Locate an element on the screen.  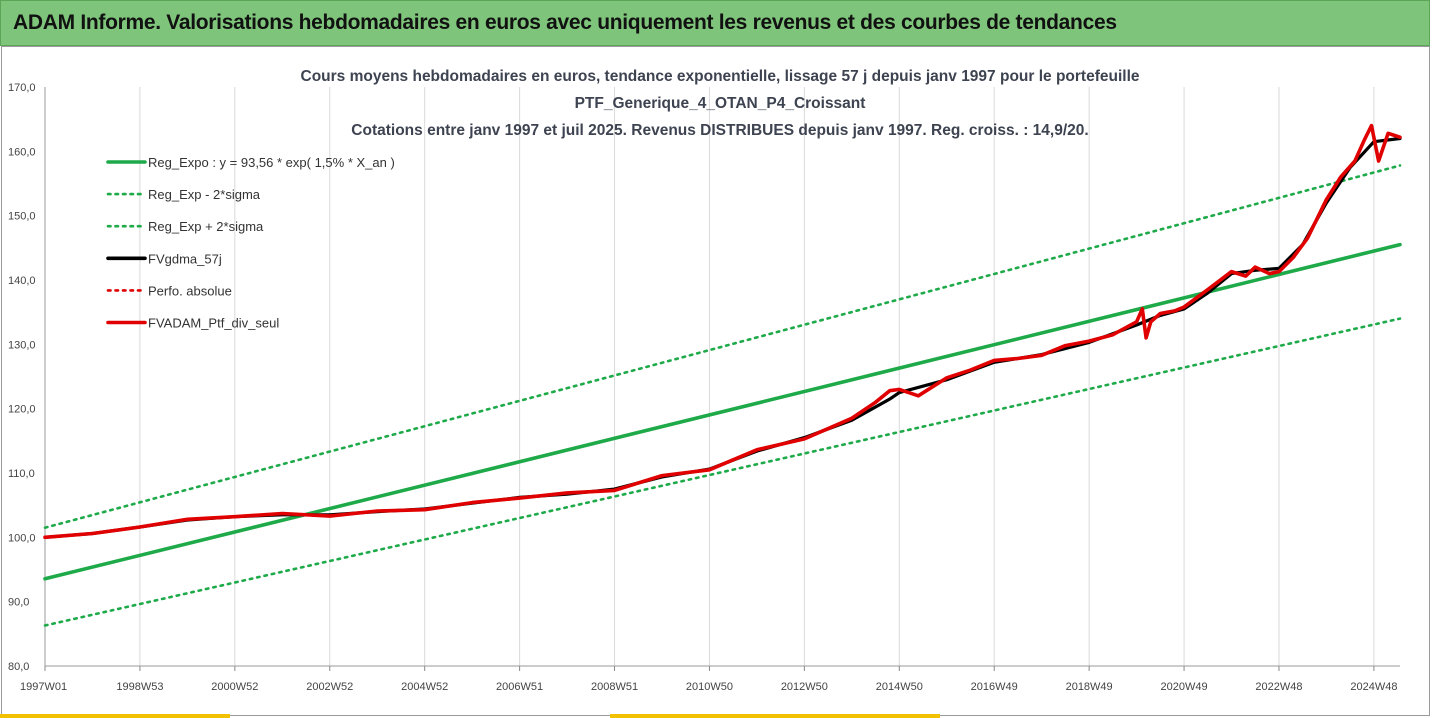
y-tick-label: 110,0 is located at coordinates (21, 474).